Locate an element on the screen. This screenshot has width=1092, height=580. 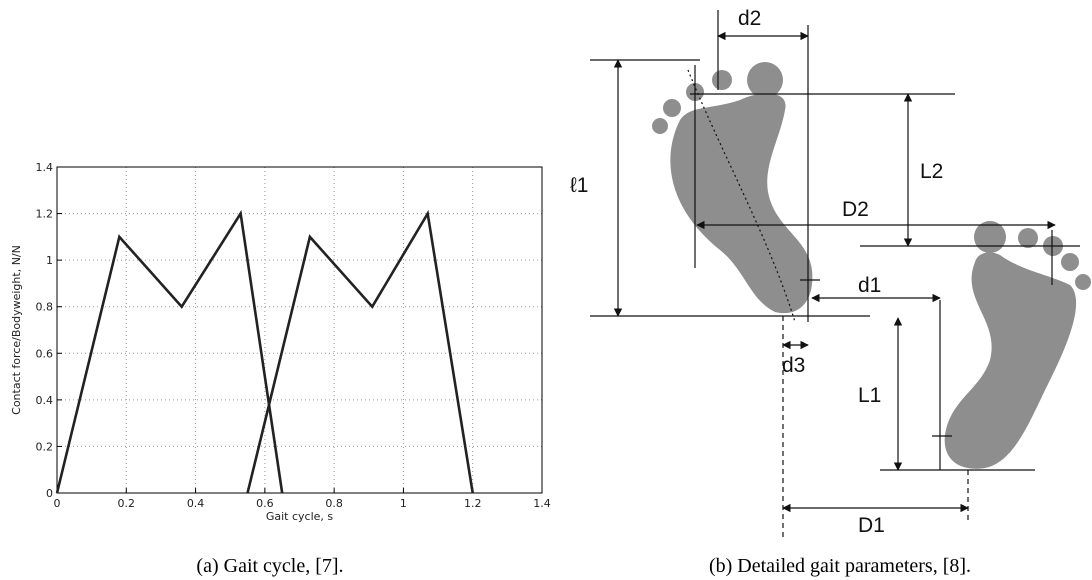
x-tick-label: 0.6 is located at coordinates (265, 503).